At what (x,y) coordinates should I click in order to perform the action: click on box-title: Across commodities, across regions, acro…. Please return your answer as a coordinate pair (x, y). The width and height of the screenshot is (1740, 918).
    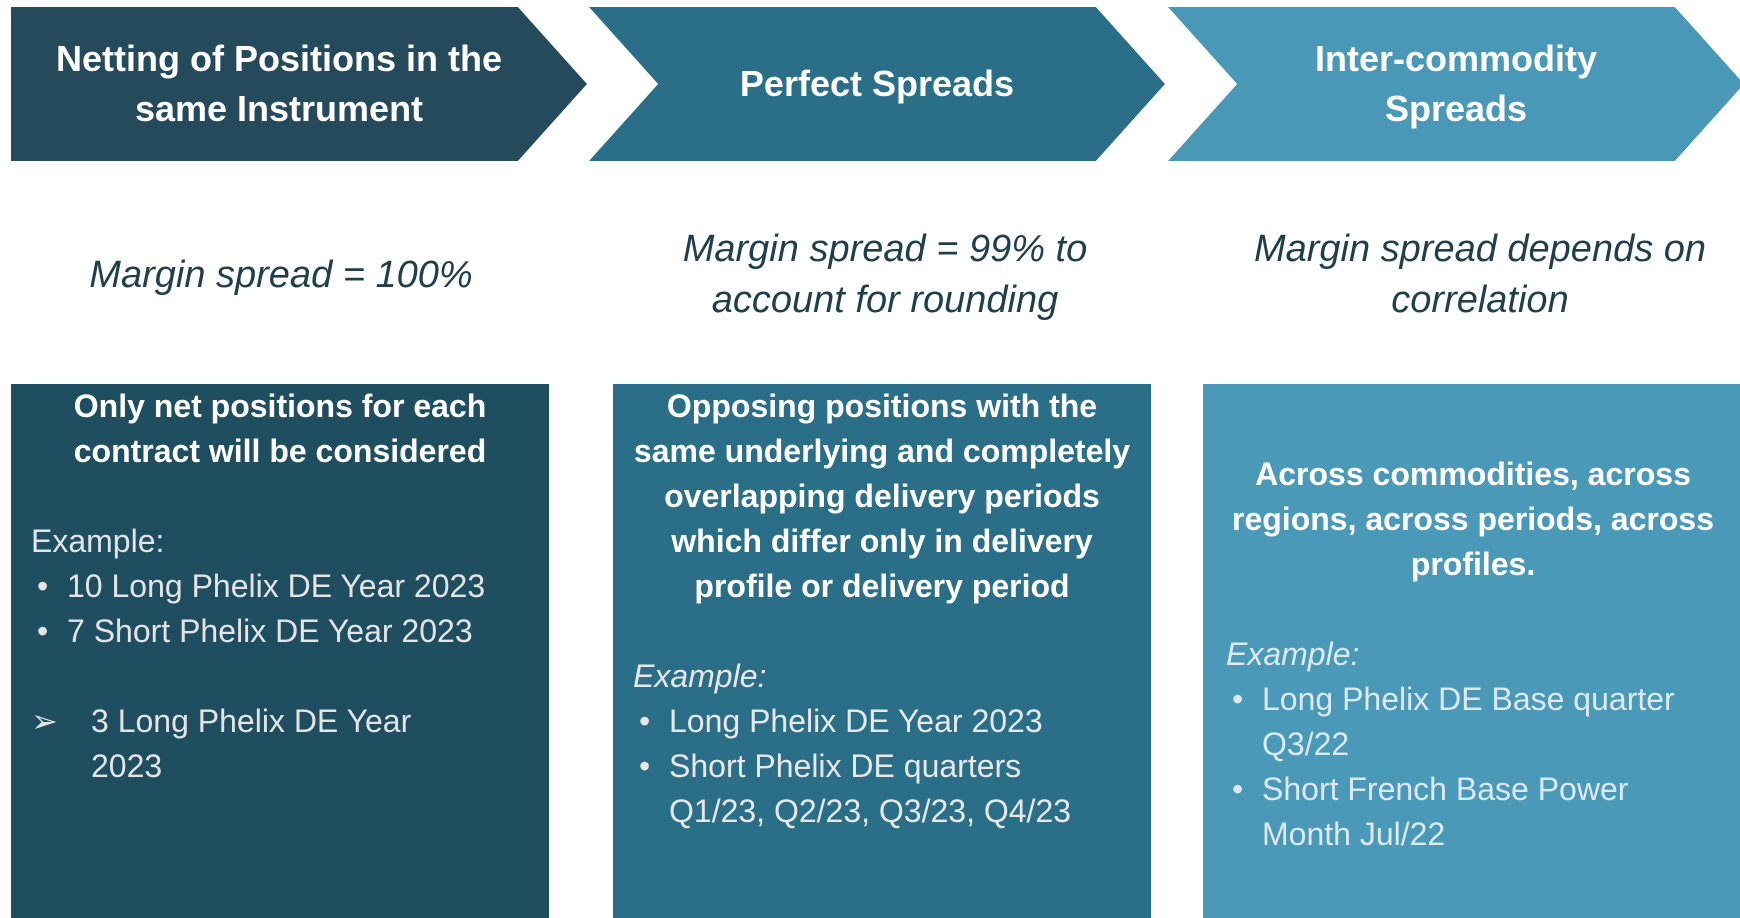
    Looking at the image, I should click on (1473, 519).